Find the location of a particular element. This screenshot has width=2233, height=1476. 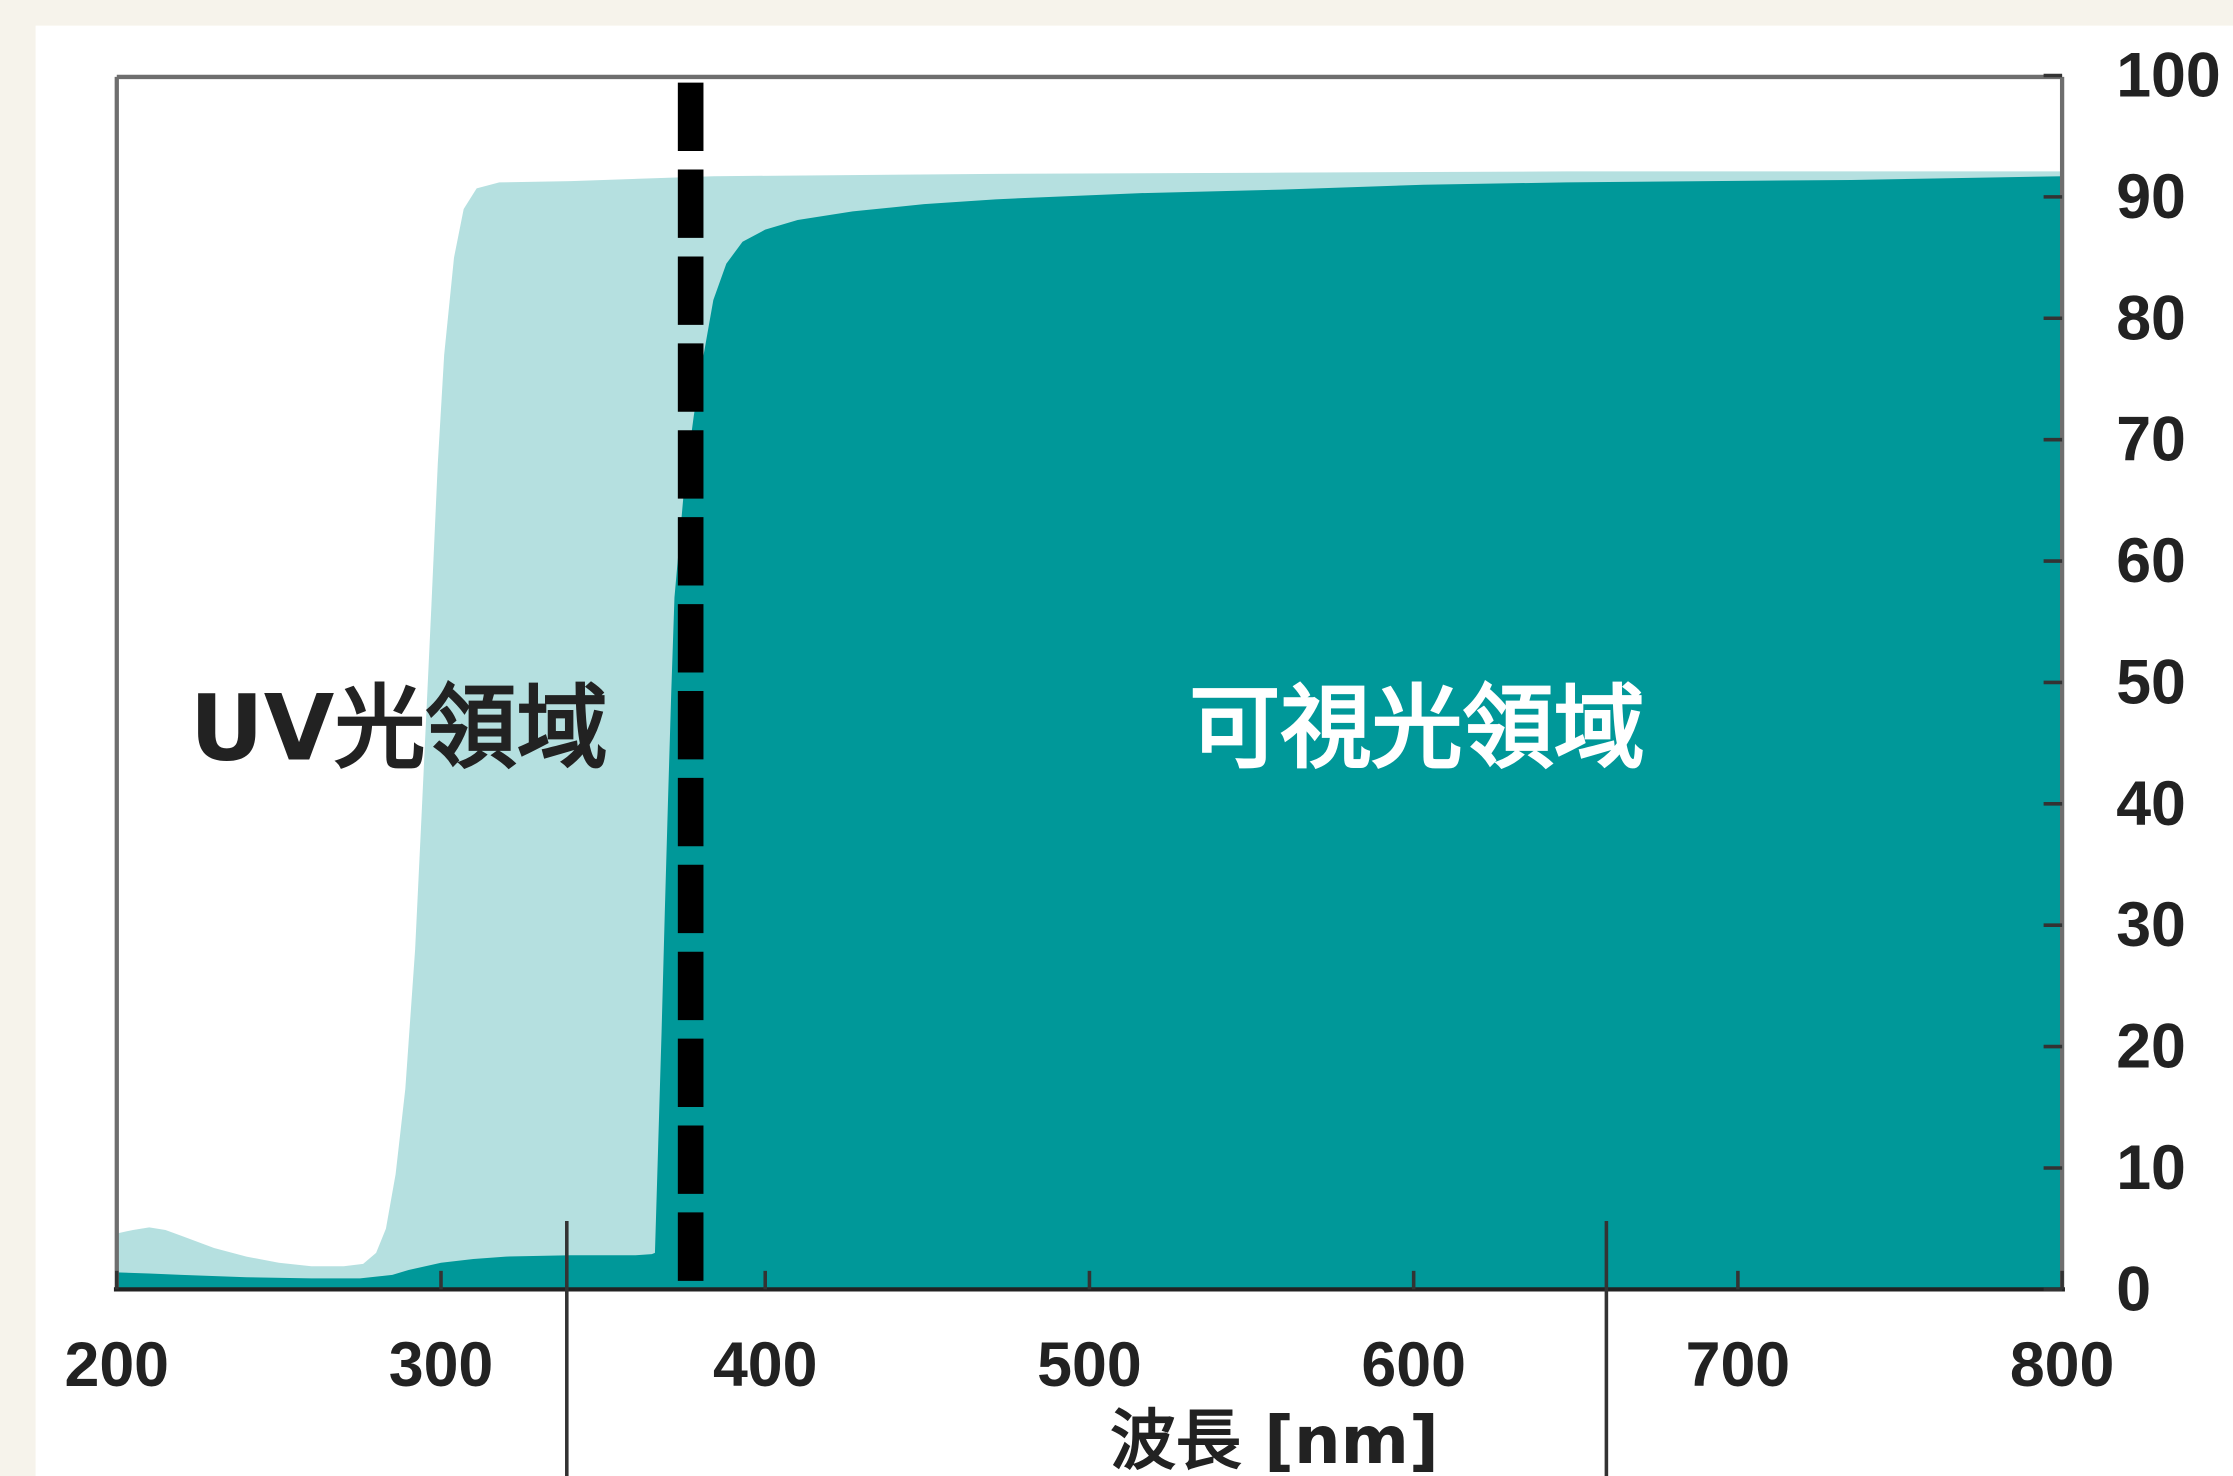

x-tick-label: 500 is located at coordinates (1089, 1365).